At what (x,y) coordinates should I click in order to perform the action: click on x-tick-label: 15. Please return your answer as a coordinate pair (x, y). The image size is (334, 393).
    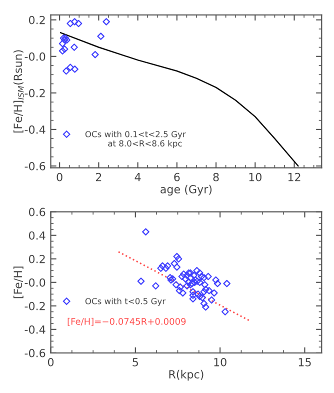
    Looking at the image, I should click on (304, 362).